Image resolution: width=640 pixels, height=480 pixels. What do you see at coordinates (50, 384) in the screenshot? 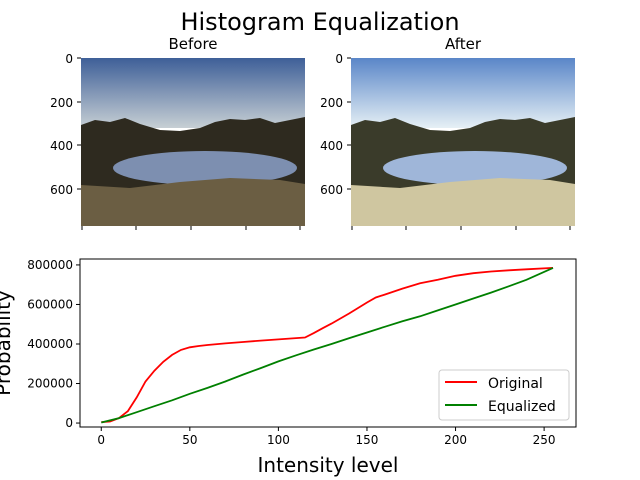
I see `y-tick-label: 200000` at bounding box center [50, 384].